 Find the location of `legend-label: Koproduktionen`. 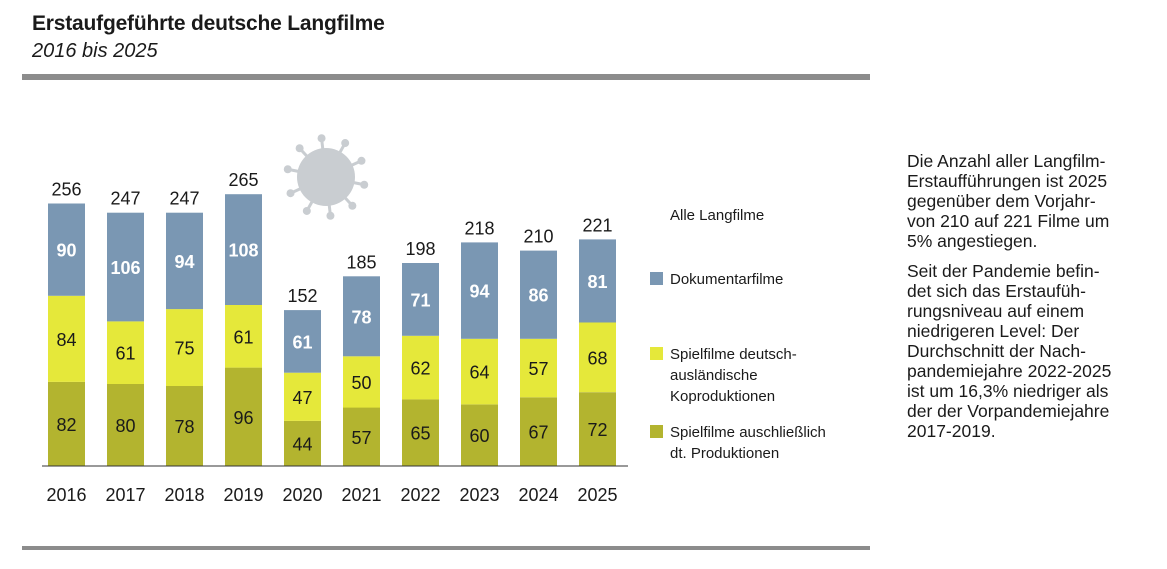

legend-label: Koproduktionen is located at coordinates (722, 396).